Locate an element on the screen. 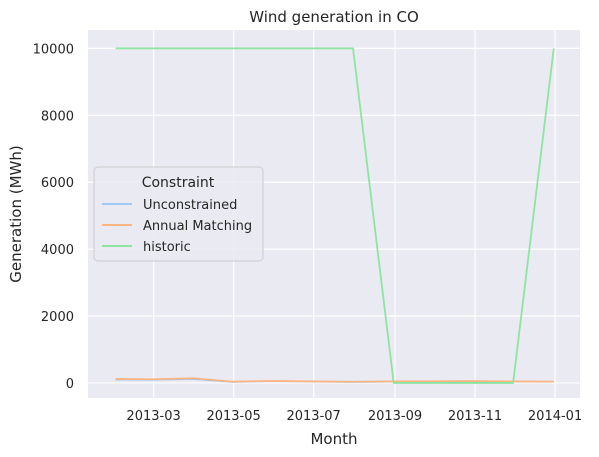  x-tick-label: 2013-11 is located at coordinates (475, 416).